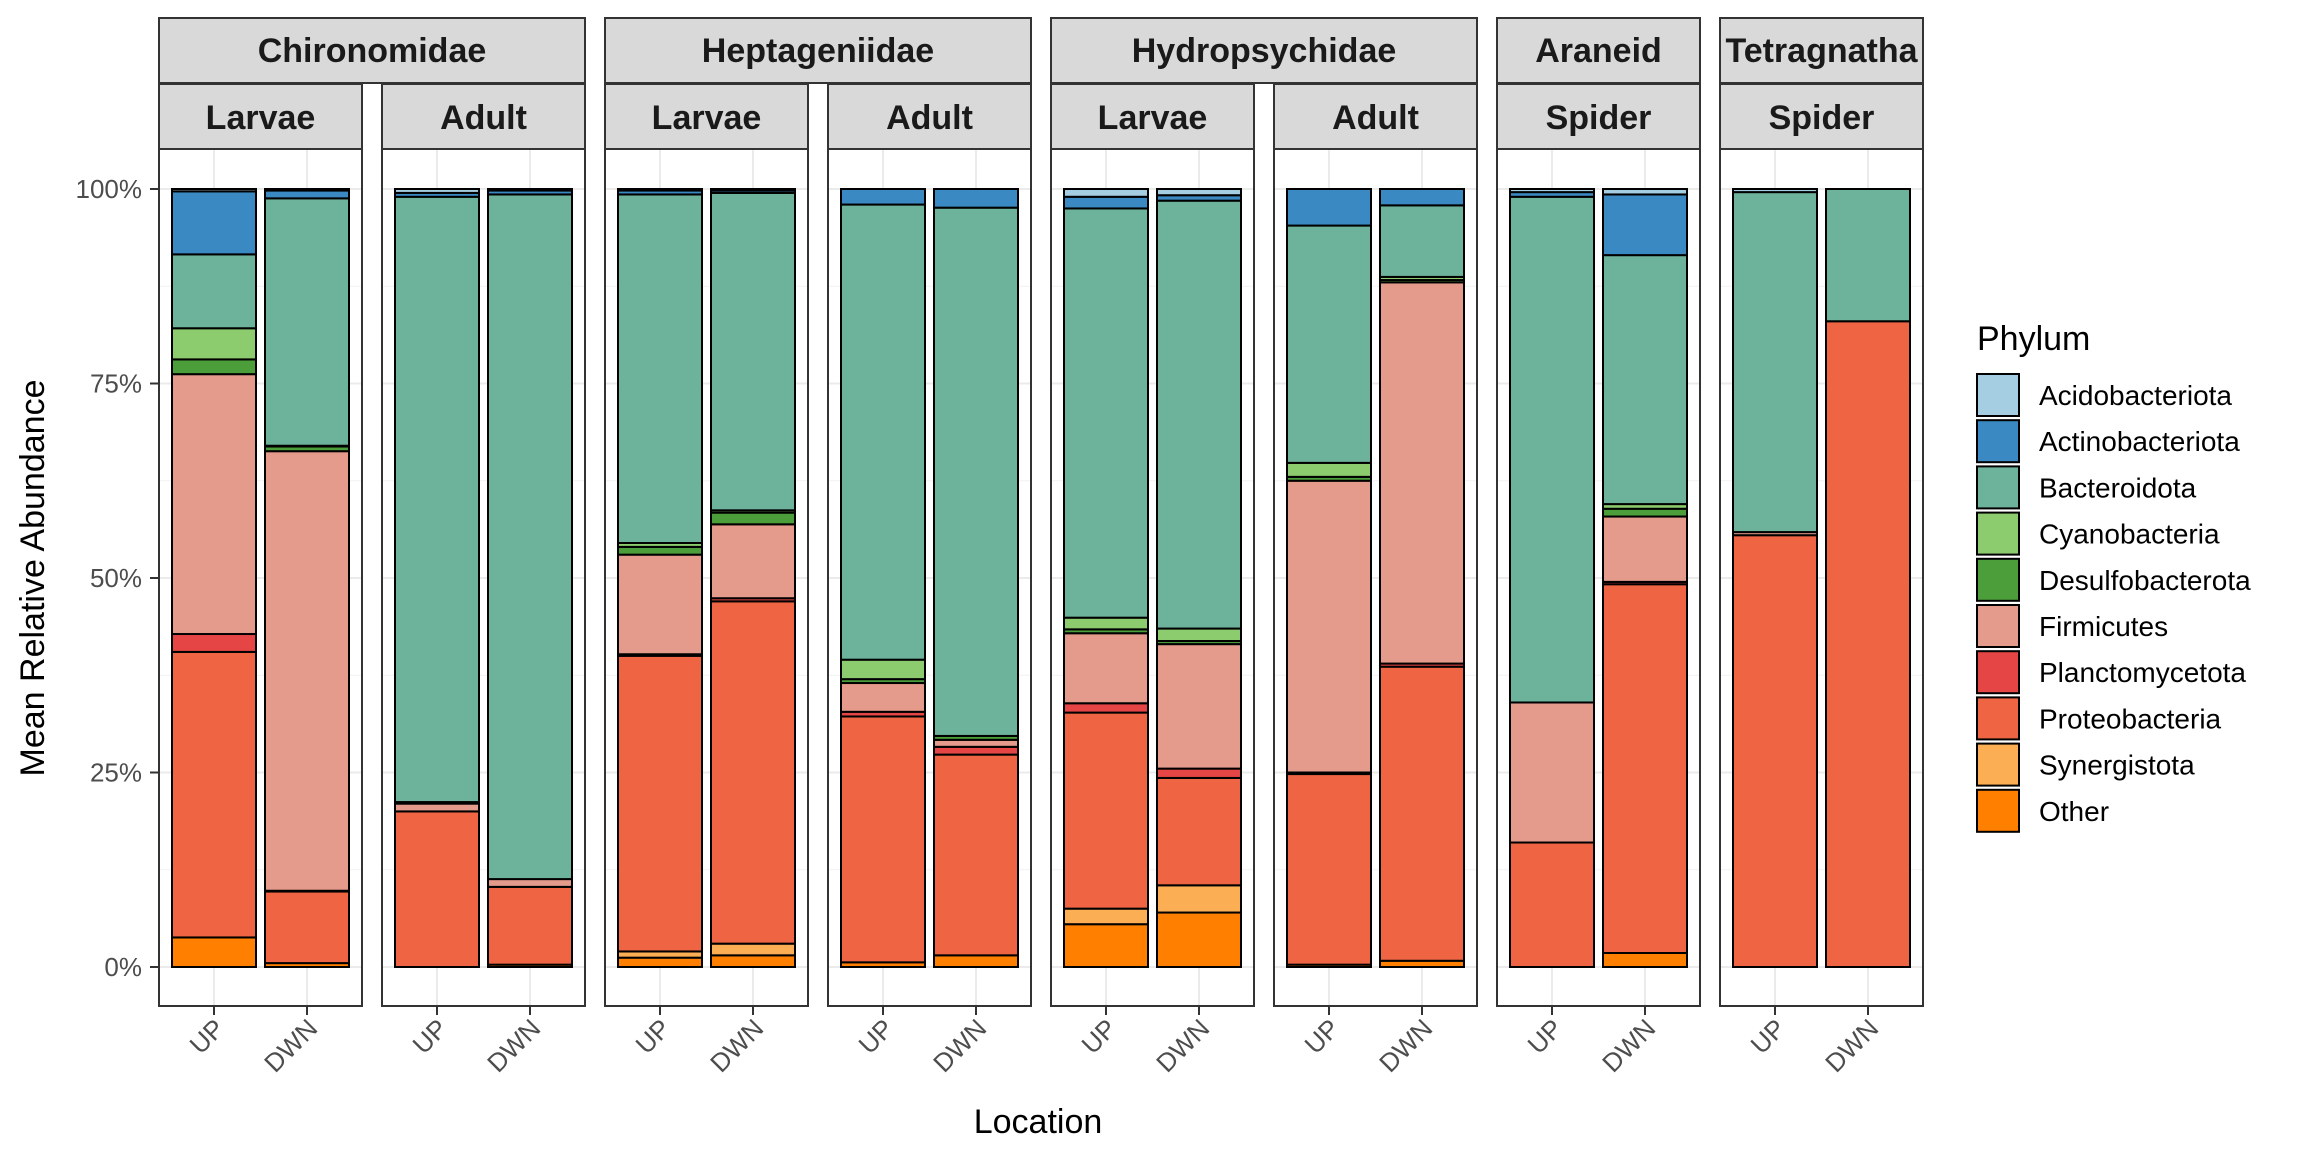 The width and height of the screenshot is (2304, 1152). I want to click on stage-strip-label: Spider, so click(1822, 118).